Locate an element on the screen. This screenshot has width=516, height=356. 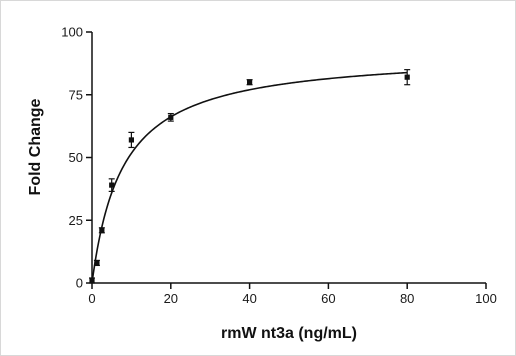
x-tick-label: 40 is located at coordinates (249, 298).